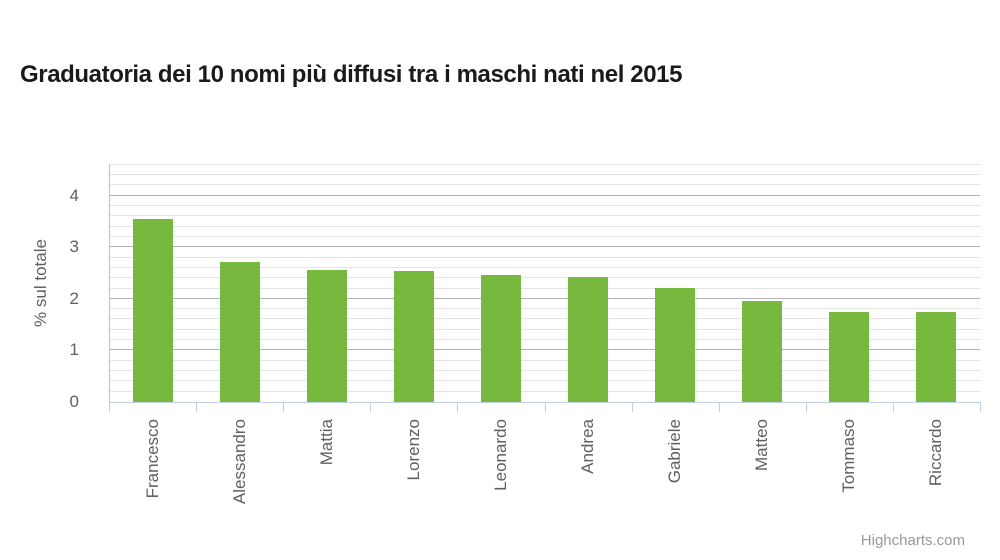  I want to click on xaxis-label-alessandro: Alessandro, so click(239, 462).